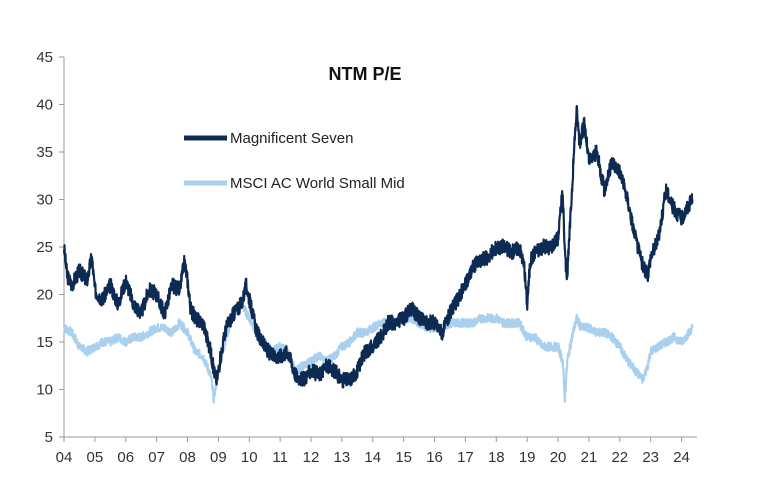 This screenshot has height=480, width=770. What do you see at coordinates (619, 457) in the screenshot?
I see `x-tick-label: 22` at bounding box center [619, 457].